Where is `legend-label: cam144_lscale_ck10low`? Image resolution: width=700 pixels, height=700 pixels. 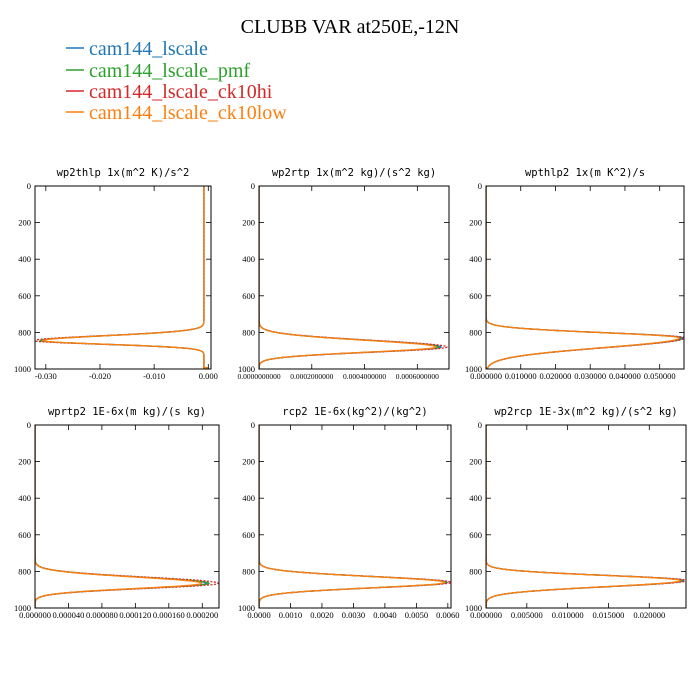 legend-label: cam144_lscale_ck10low is located at coordinates (188, 113).